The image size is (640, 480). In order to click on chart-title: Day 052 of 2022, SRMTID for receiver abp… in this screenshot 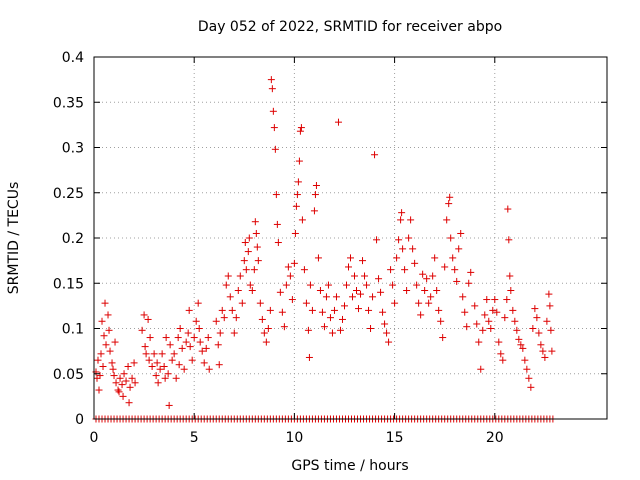, I will do `click(350, 27)`.